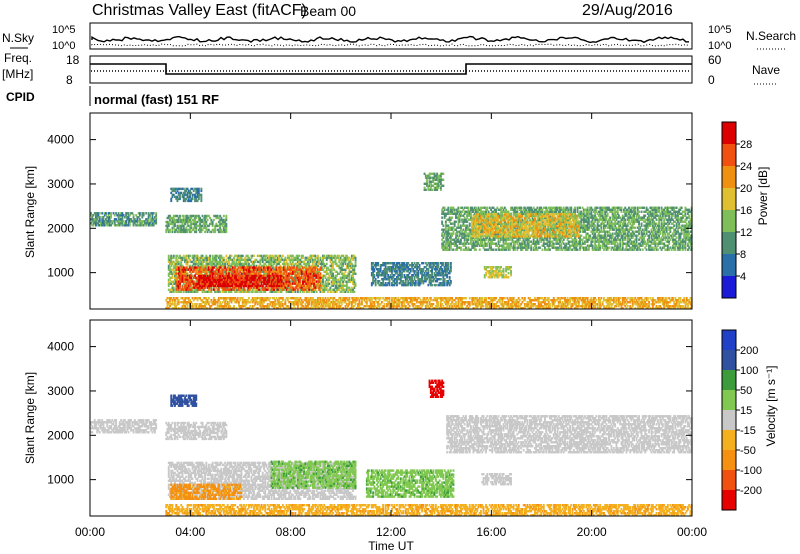 This screenshot has width=800, height=554. I want to click on nsearch-tick-low: 10^0, so click(720, 46).